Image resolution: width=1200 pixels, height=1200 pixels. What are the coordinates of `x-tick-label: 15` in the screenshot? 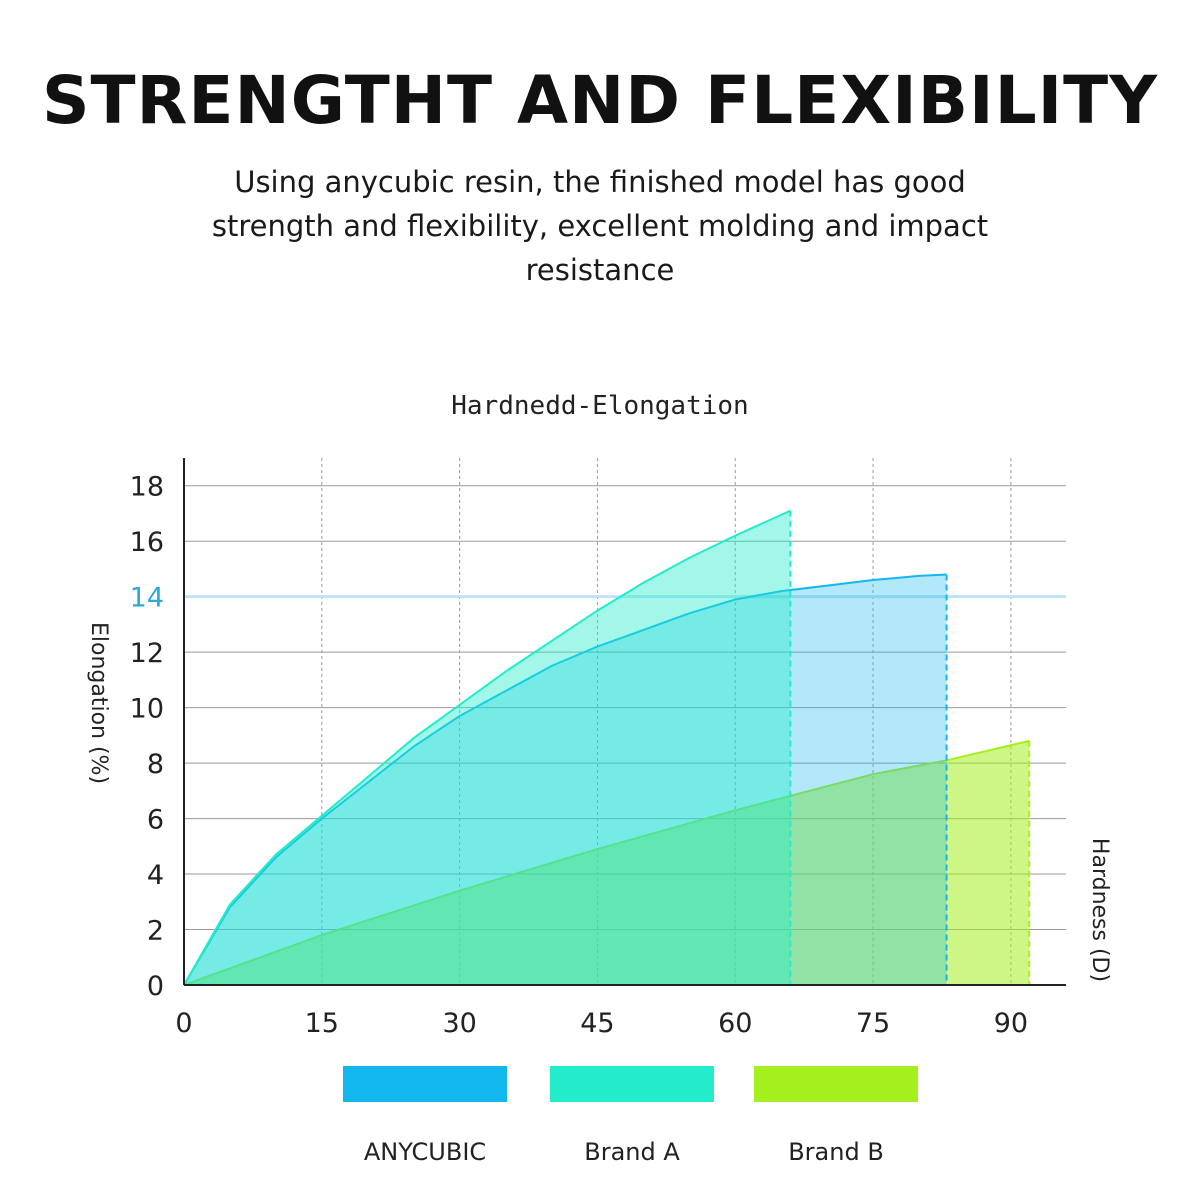 It's located at (322, 1023).